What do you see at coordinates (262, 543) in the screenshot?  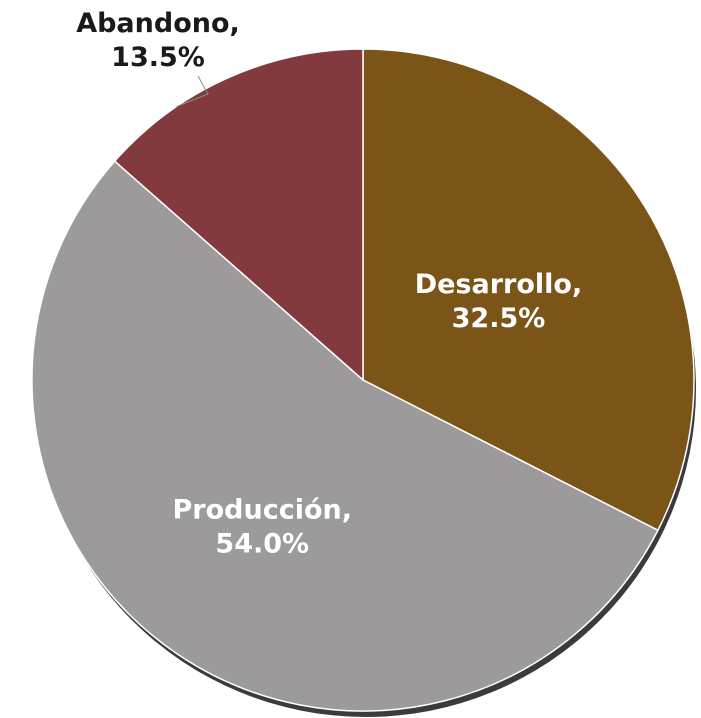 I see `slice-value-produccion: 54.0%` at bounding box center [262, 543].